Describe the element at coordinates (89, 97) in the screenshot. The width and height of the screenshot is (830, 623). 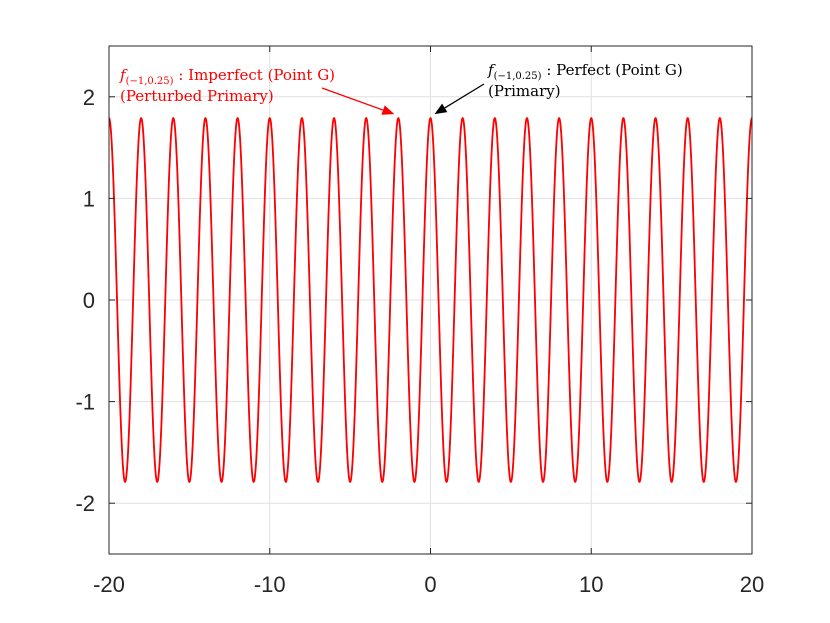
I see `y-tick-label: 2` at that location.